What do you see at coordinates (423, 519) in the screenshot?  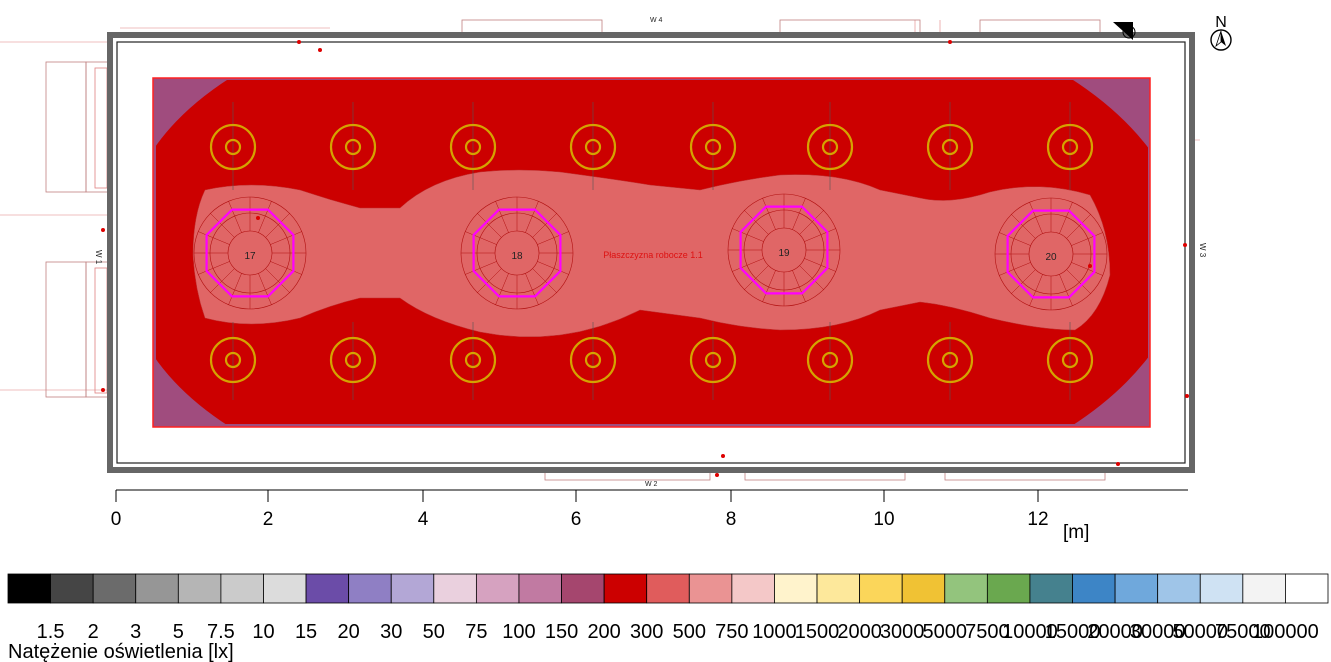 I see `scale-tick-label: 4` at bounding box center [423, 519].